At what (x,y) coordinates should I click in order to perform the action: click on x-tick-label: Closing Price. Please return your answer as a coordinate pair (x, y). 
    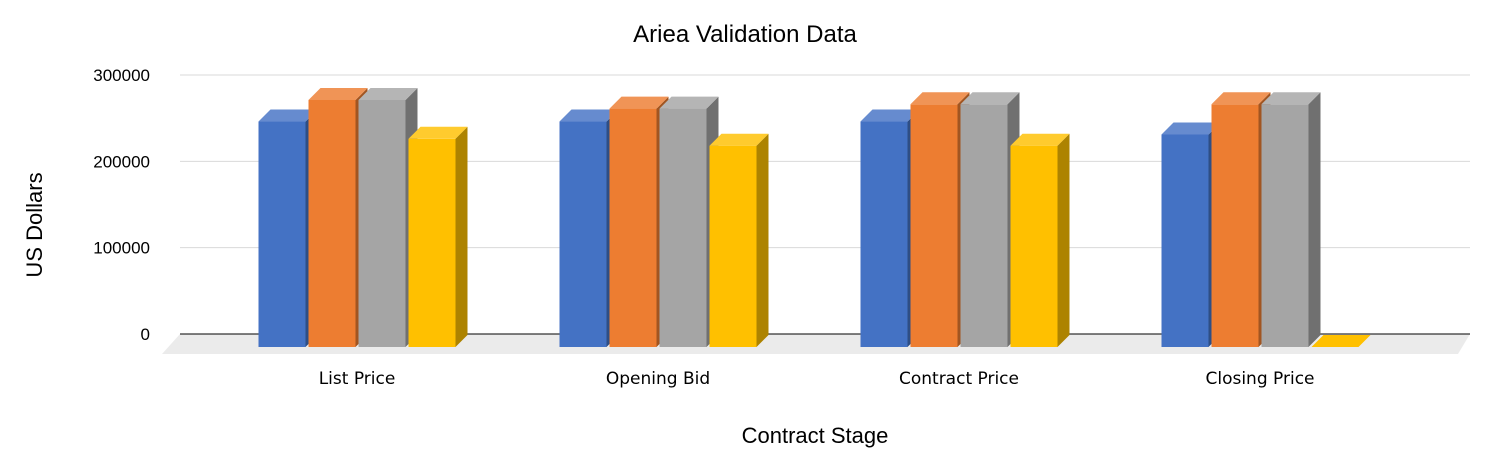
    Looking at the image, I should click on (1259, 379).